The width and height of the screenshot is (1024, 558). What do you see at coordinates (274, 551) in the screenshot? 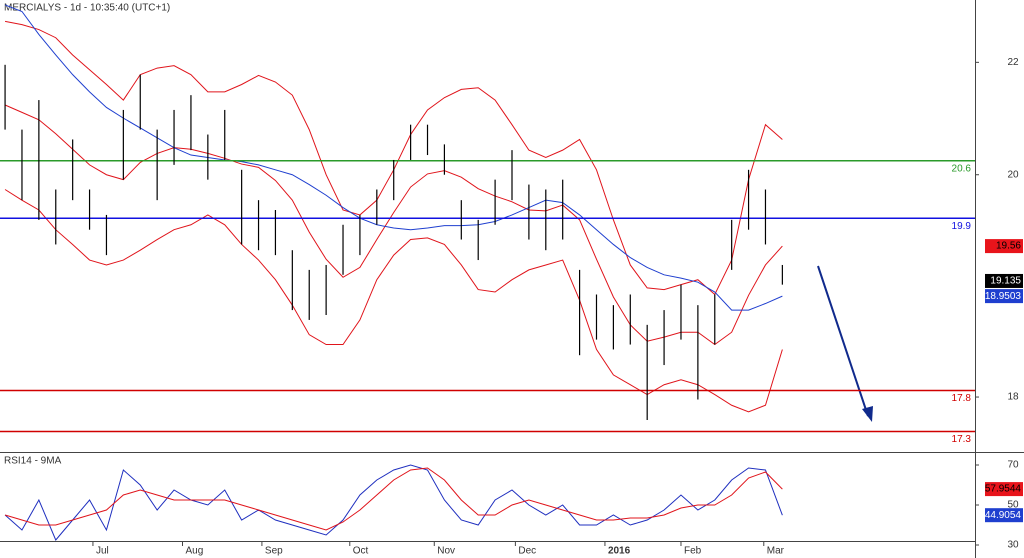
I see `x-tick-label: Sep` at bounding box center [274, 551].